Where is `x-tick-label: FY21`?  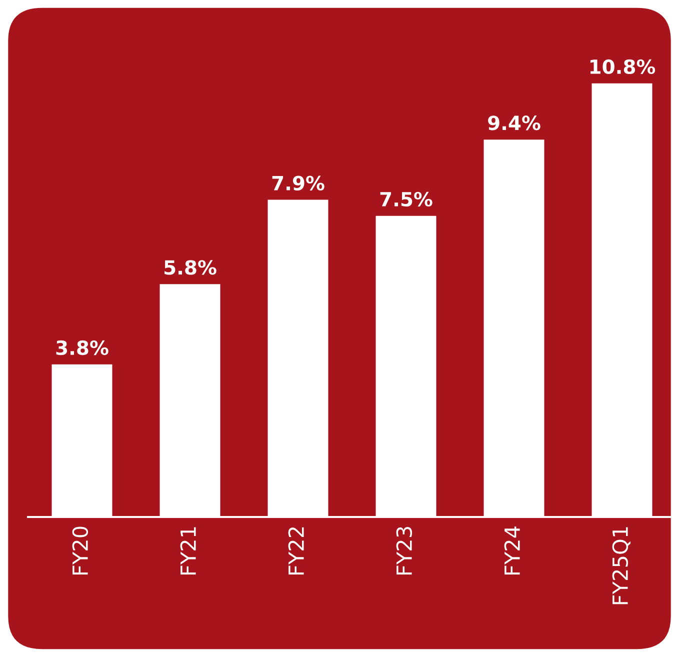 x-tick-label: FY21 is located at coordinates (188, 551).